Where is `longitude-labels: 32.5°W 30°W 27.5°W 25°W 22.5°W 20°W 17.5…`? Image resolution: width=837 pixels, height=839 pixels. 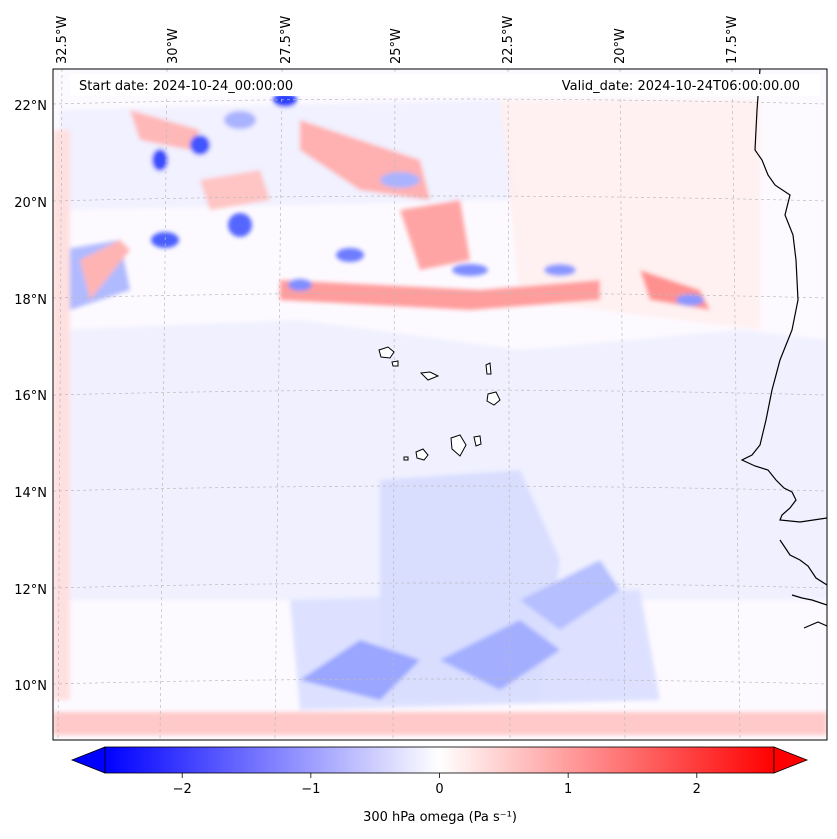 longitude-labels: 32.5°W 30°W 27.5°W 25°W 22.5°W 20°W 17.5… is located at coordinates (397, 40).